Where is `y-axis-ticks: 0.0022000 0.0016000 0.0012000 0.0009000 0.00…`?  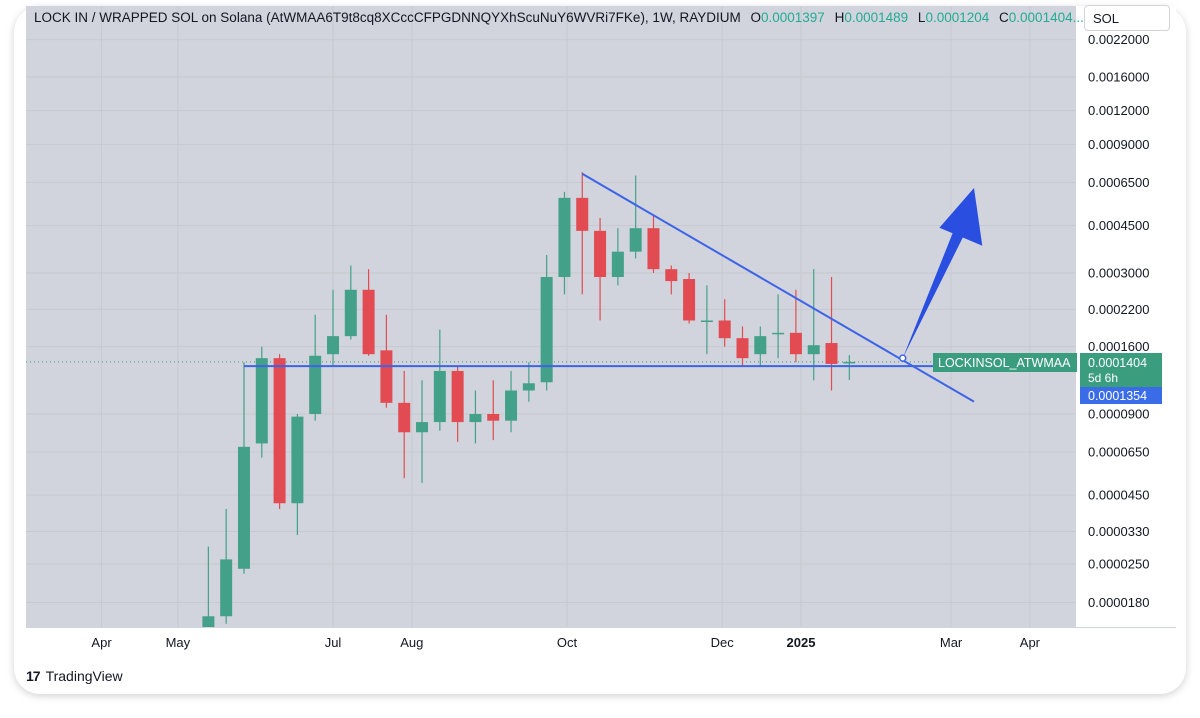 y-axis-ticks: 0.0022000 0.0016000 0.0012000 0.0009000 0.00… is located at coordinates (1118, 321).